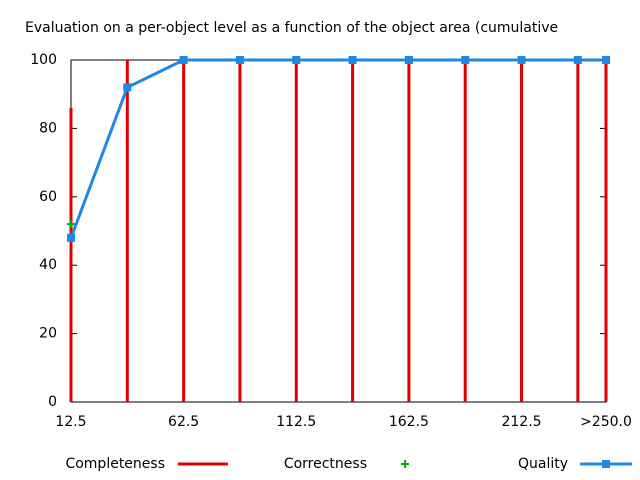 This screenshot has height=480, width=640. I want to click on x-tick-label: 62.5, so click(183, 422).